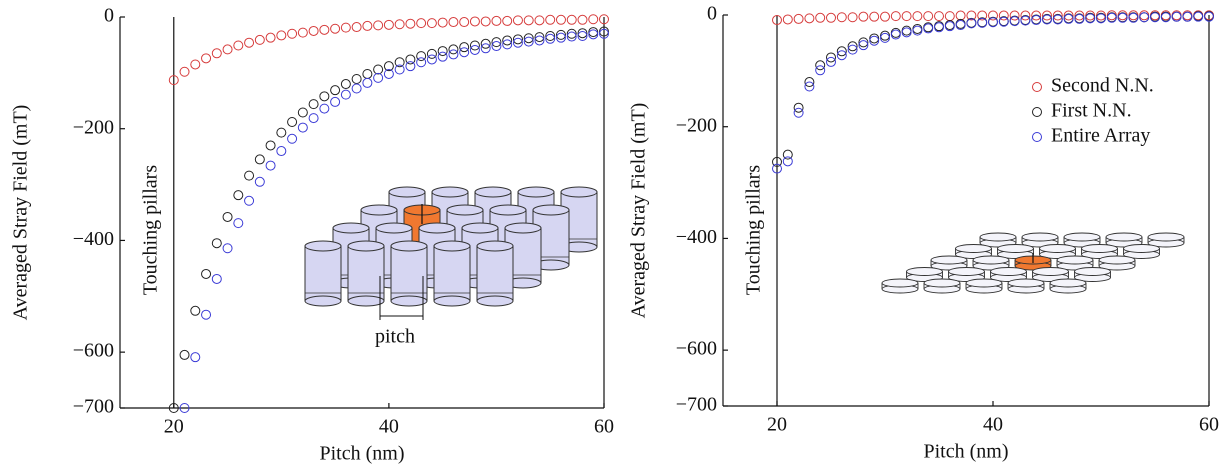 The image size is (1231, 471). I want to click on x-axis-label: Pitch (nm), so click(362, 454).